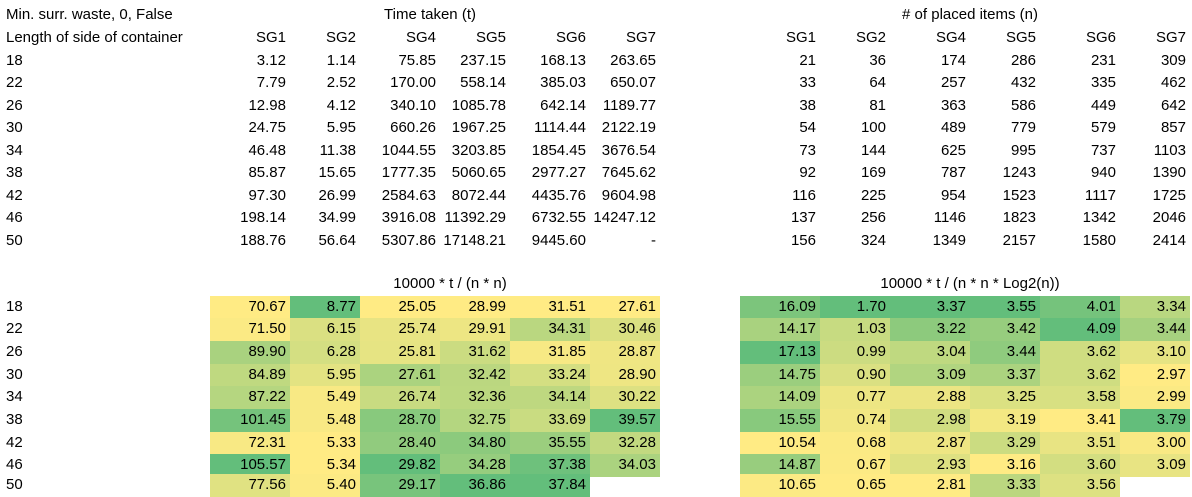 This screenshot has width=1192, height=497. I want to click on ratio-n2-cell: 32.36, so click(475, 397).